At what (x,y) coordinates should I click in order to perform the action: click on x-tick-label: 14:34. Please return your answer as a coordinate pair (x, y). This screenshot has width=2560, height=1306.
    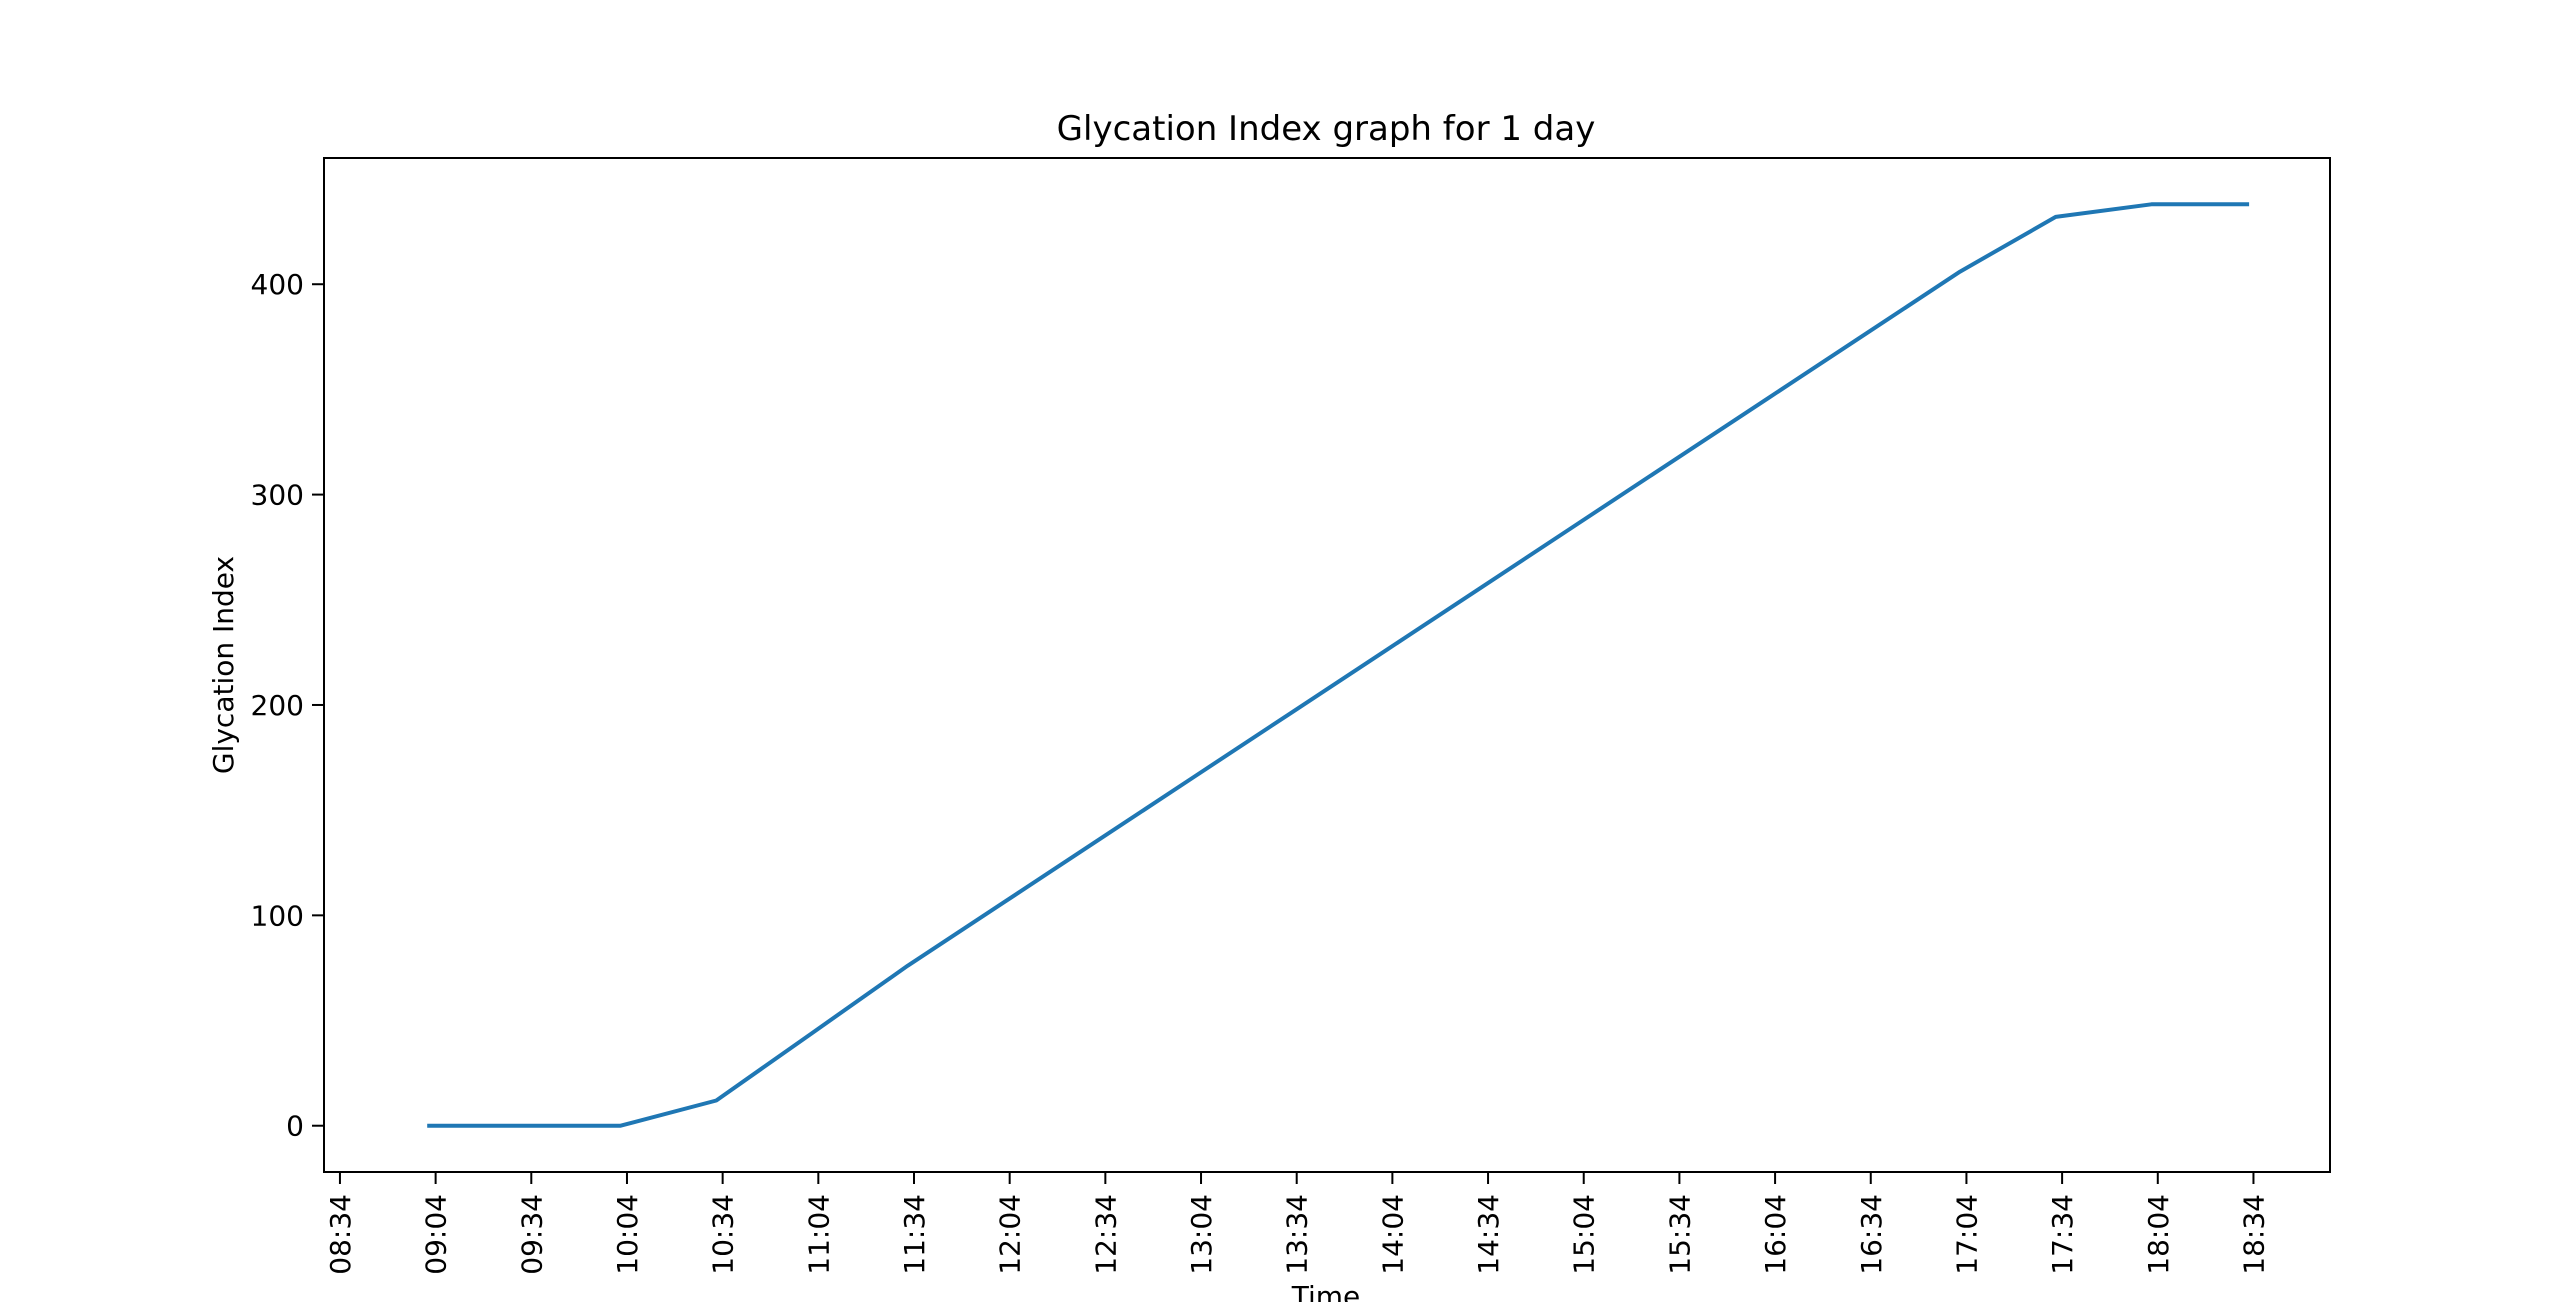
    Looking at the image, I should click on (1488, 1234).